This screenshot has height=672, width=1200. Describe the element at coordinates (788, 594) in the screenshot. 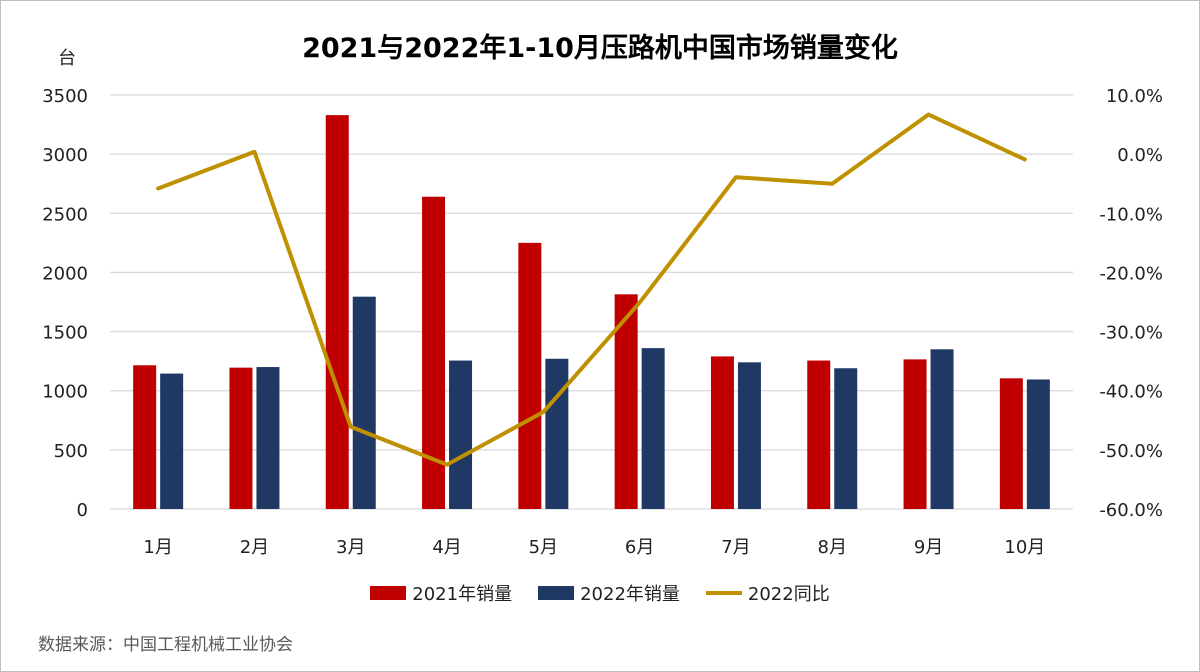

I see `legend-label: 2022同比` at that location.